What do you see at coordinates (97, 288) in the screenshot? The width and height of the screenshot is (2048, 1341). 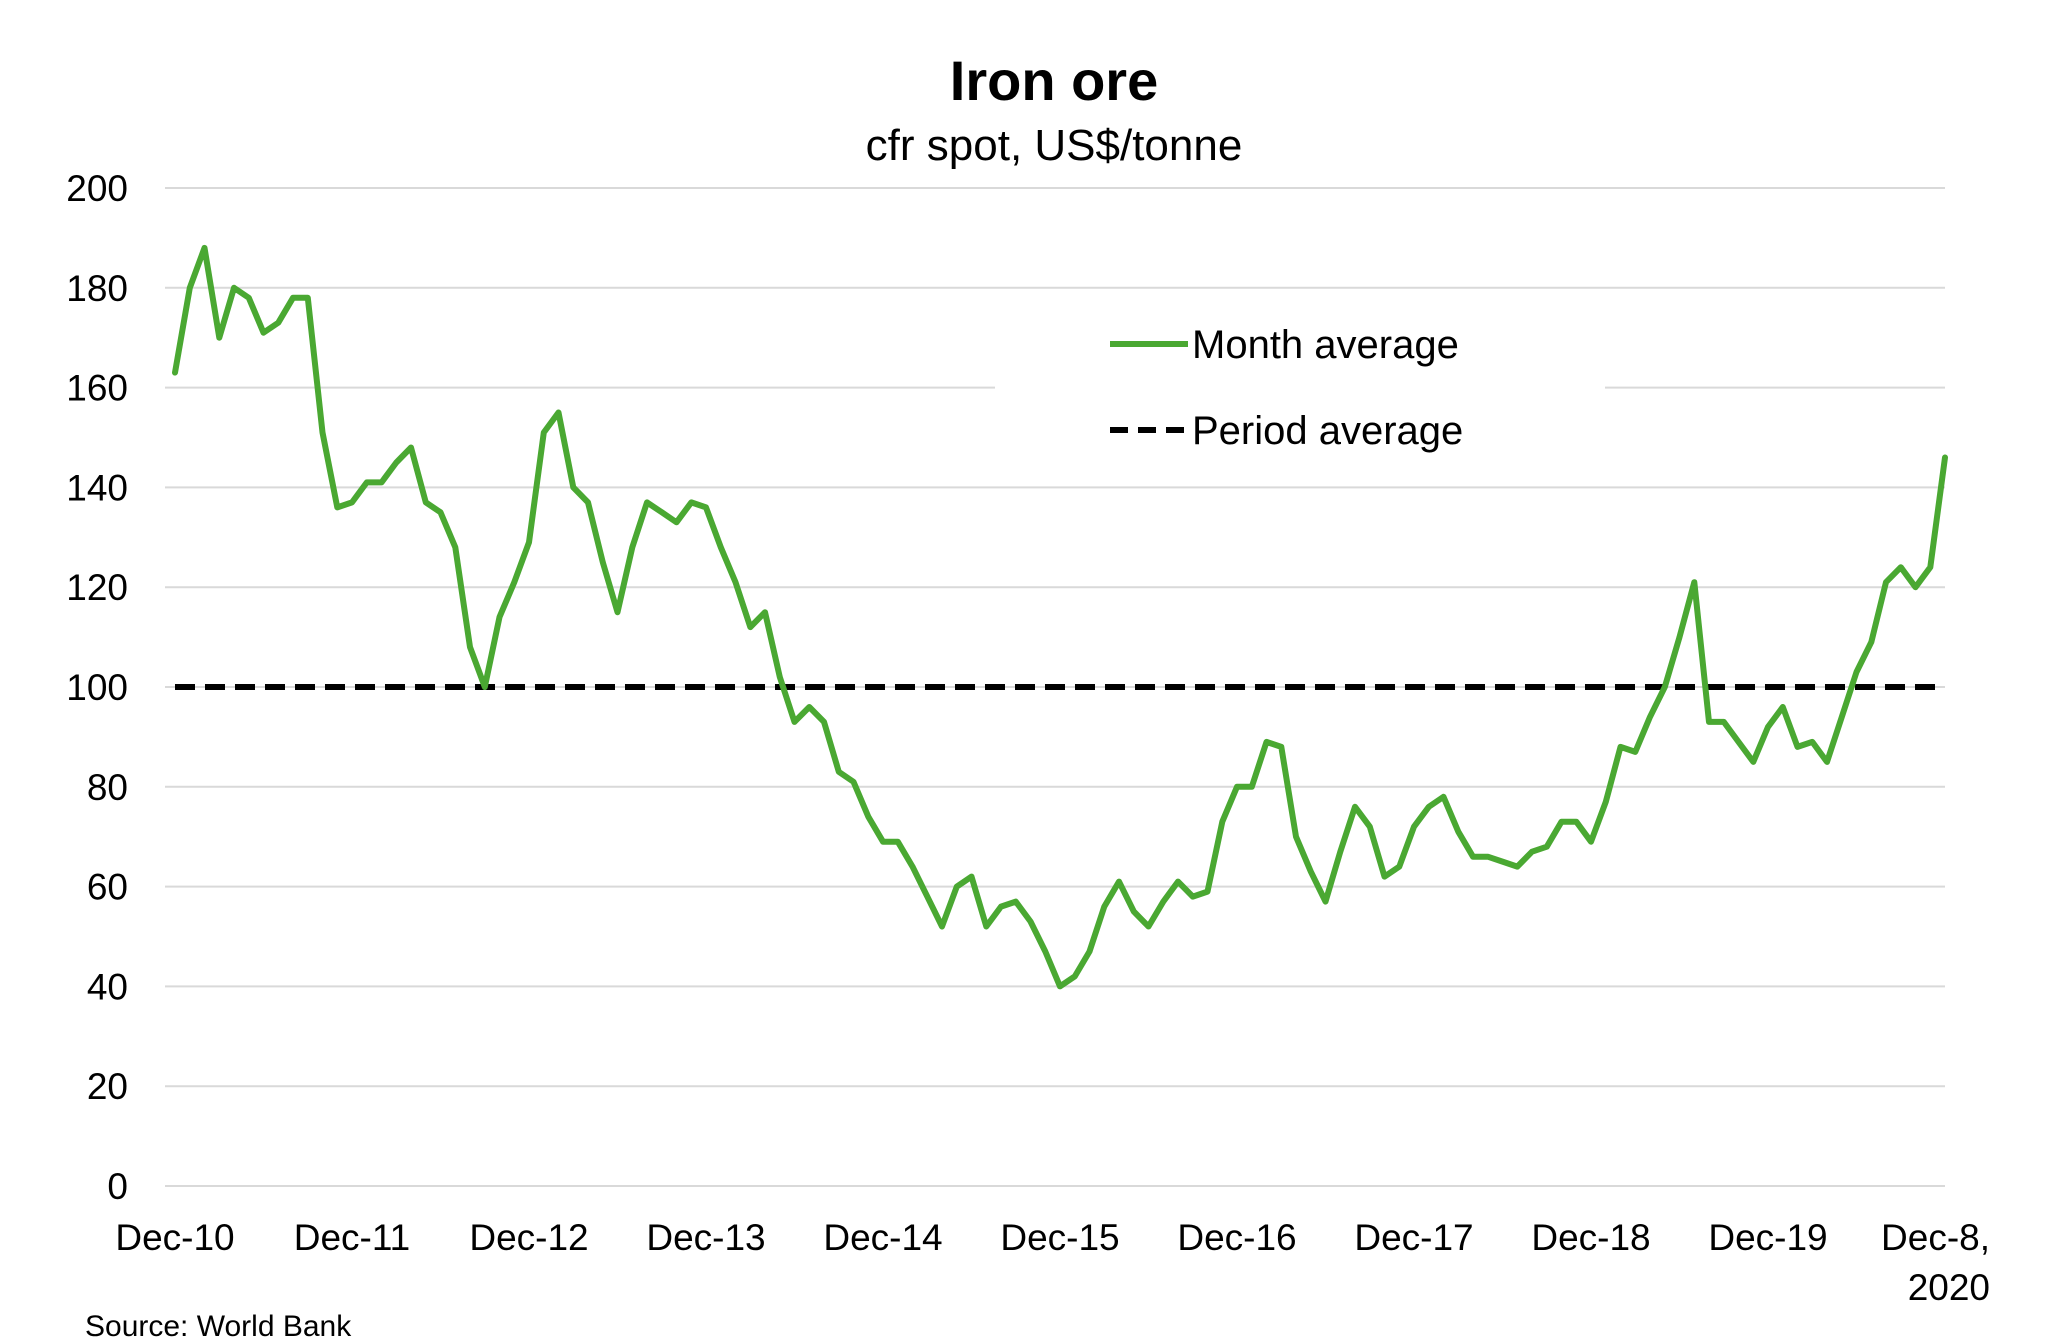 I see `y-tick-label: 180` at bounding box center [97, 288].